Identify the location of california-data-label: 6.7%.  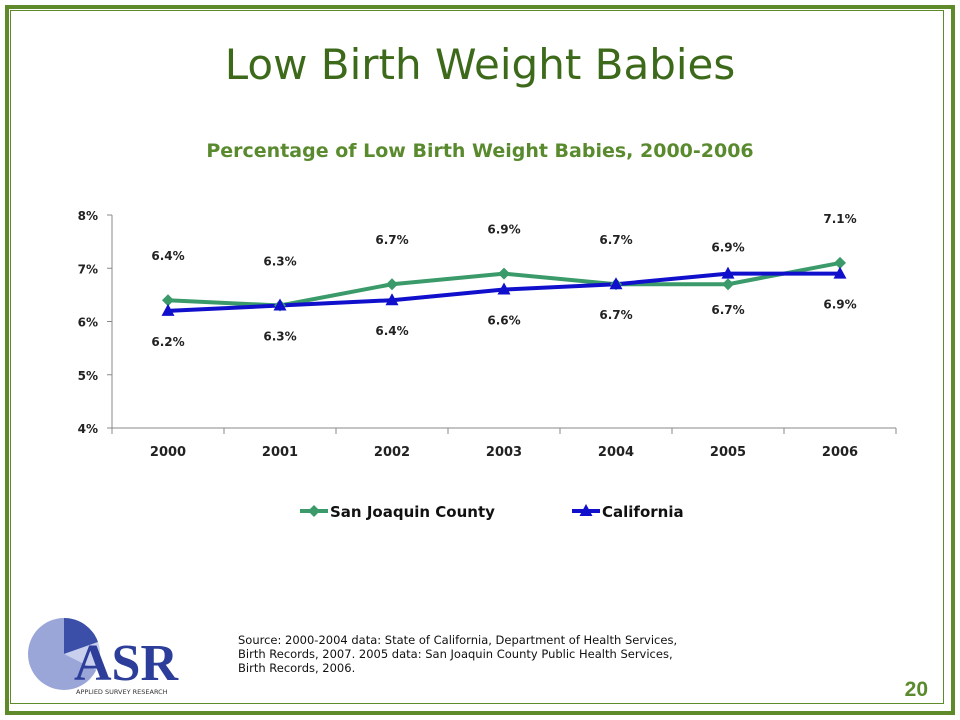
(615, 315).